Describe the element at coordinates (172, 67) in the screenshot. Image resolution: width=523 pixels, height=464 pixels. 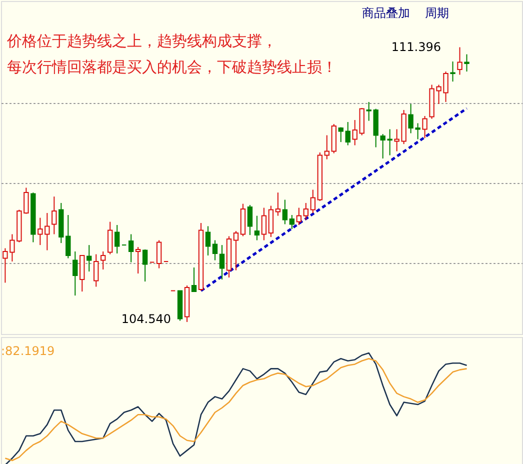
I see `annotation: 每次行情回落都是买入的机会，下破趋势线止损！` at that location.